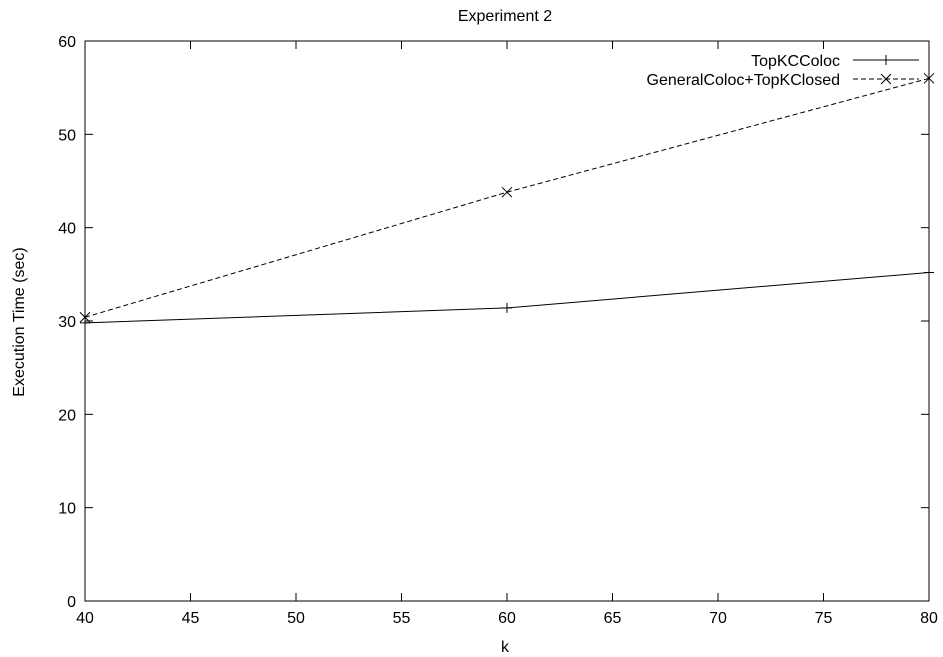 This screenshot has height=657, width=943. What do you see at coordinates (795, 61) in the screenshot?
I see `legend-label-1: TopKCColoc` at bounding box center [795, 61].